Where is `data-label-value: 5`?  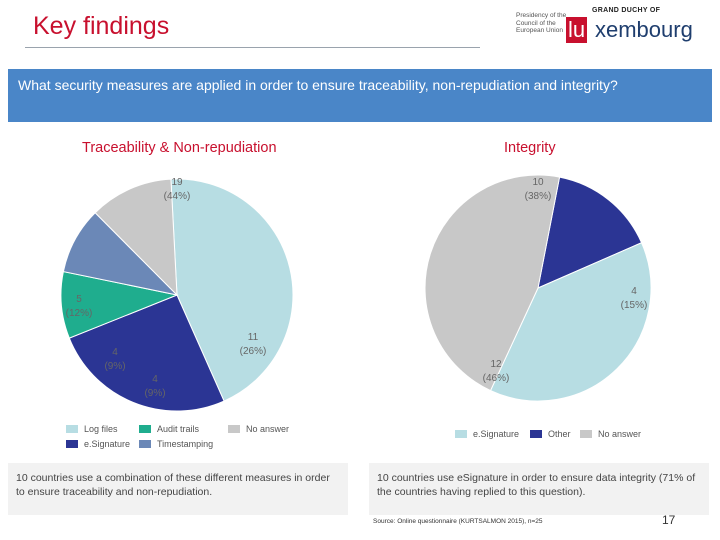
data-label-value: 5 is located at coordinates (79, 299).